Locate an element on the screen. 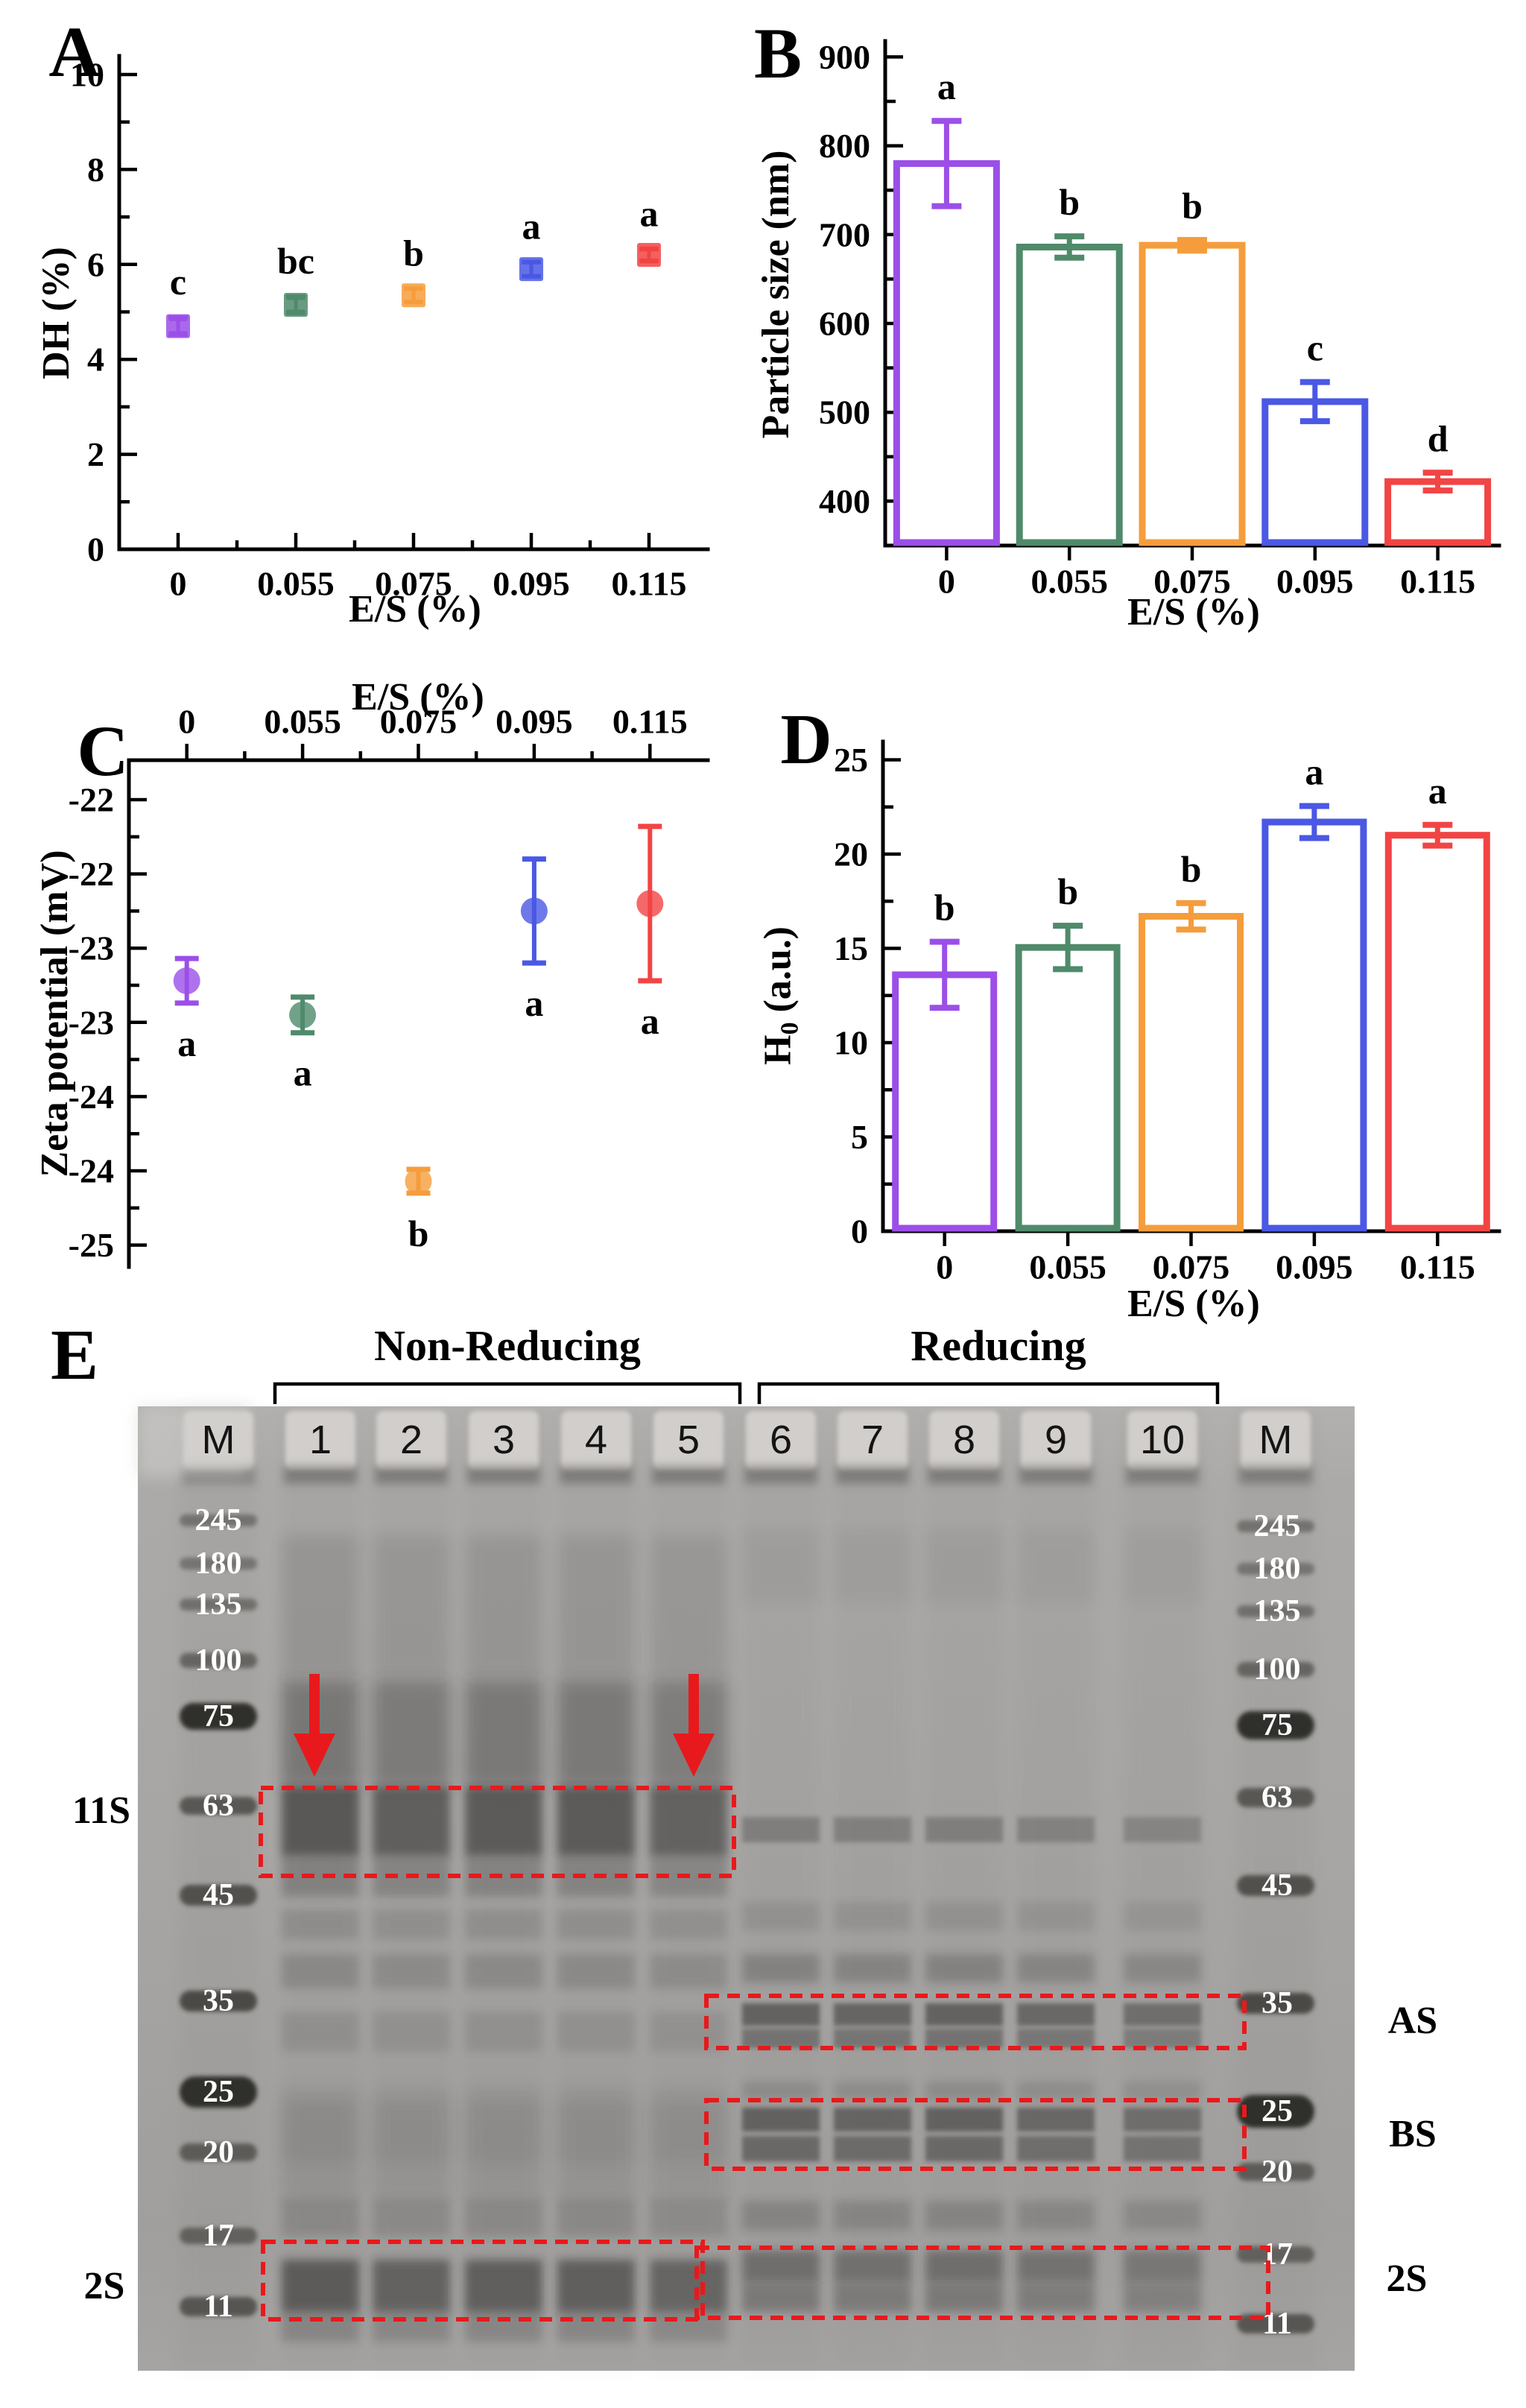  gel-lane-label: 2 is located at coordinates (411, 1440).